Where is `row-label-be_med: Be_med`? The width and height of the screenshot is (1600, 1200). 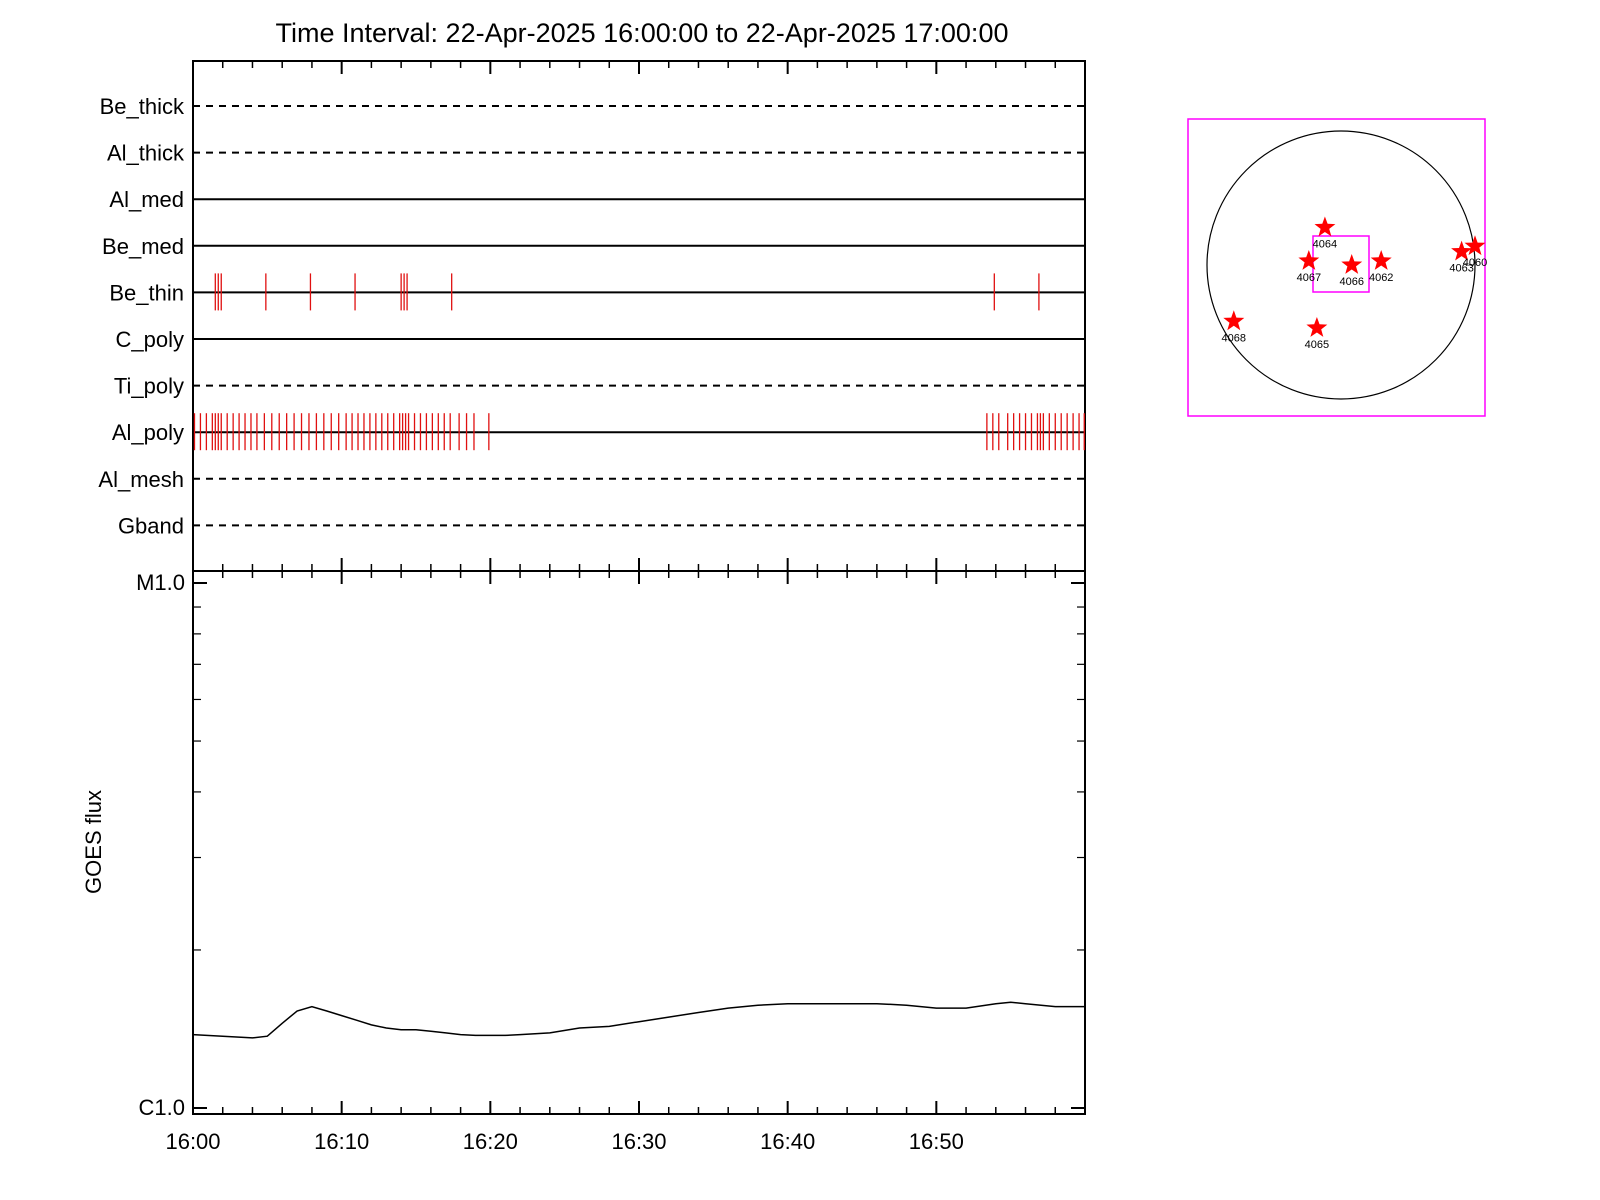 row-label-be_med: Be_med is located at coordinates (143, 246).